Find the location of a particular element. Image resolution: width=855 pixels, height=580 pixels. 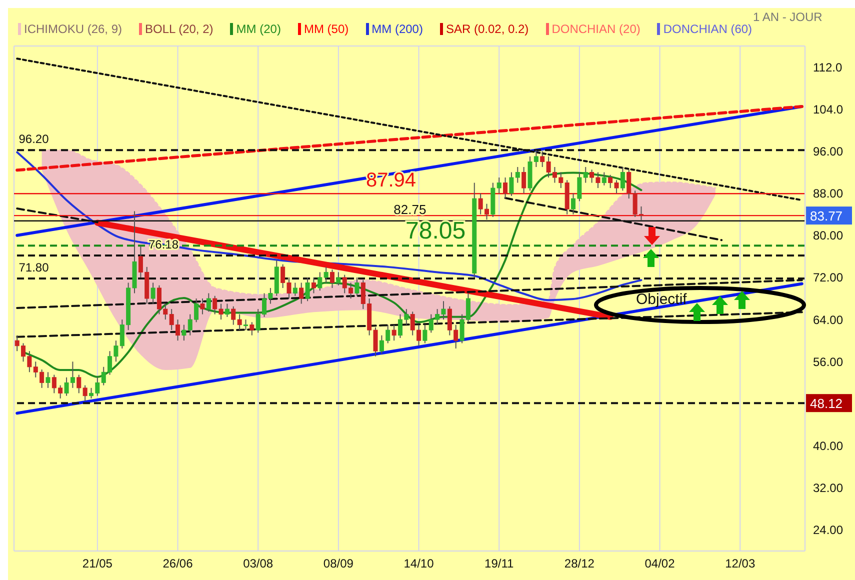

ref-line-label: 82.75 is located at coordinates (410, 209).